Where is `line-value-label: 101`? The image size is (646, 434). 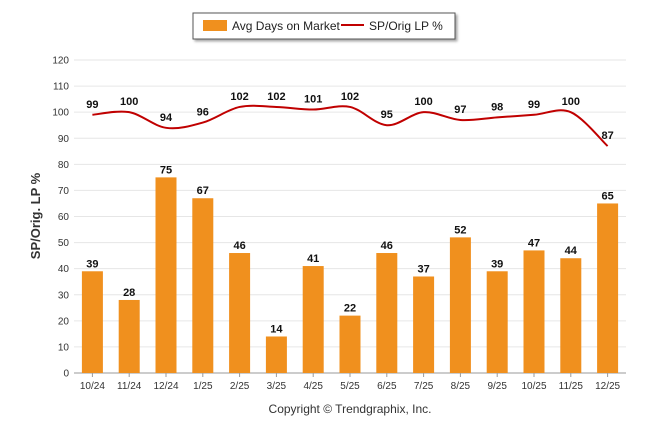 line-value-label: 101 is located at coordinates (313, 100).